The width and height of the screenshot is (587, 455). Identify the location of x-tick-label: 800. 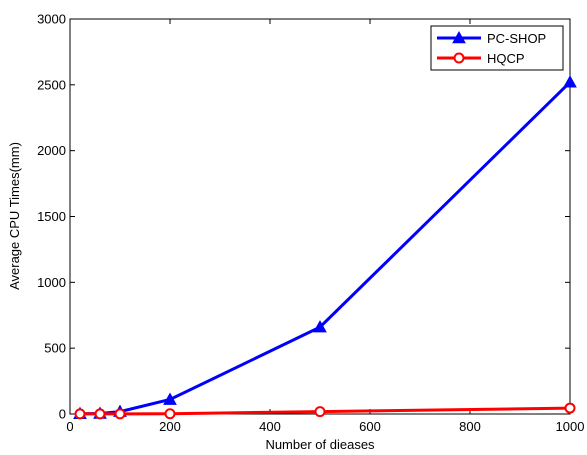
(470, 426).